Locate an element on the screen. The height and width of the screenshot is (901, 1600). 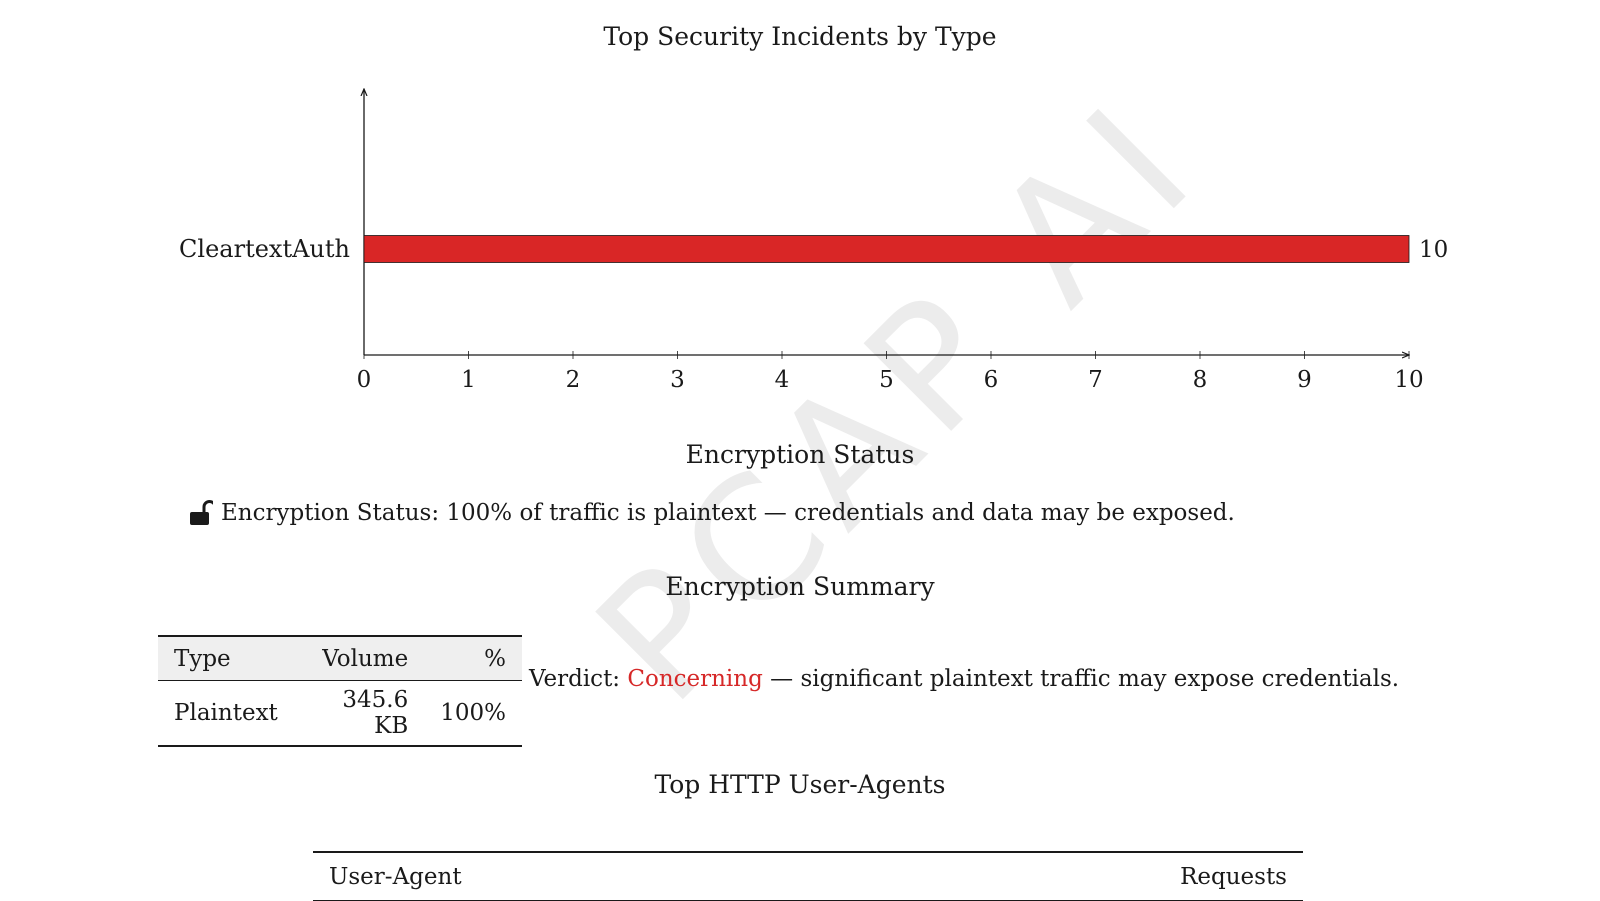
table-header-row: Type Volume % is located at coordinates (340, 658).